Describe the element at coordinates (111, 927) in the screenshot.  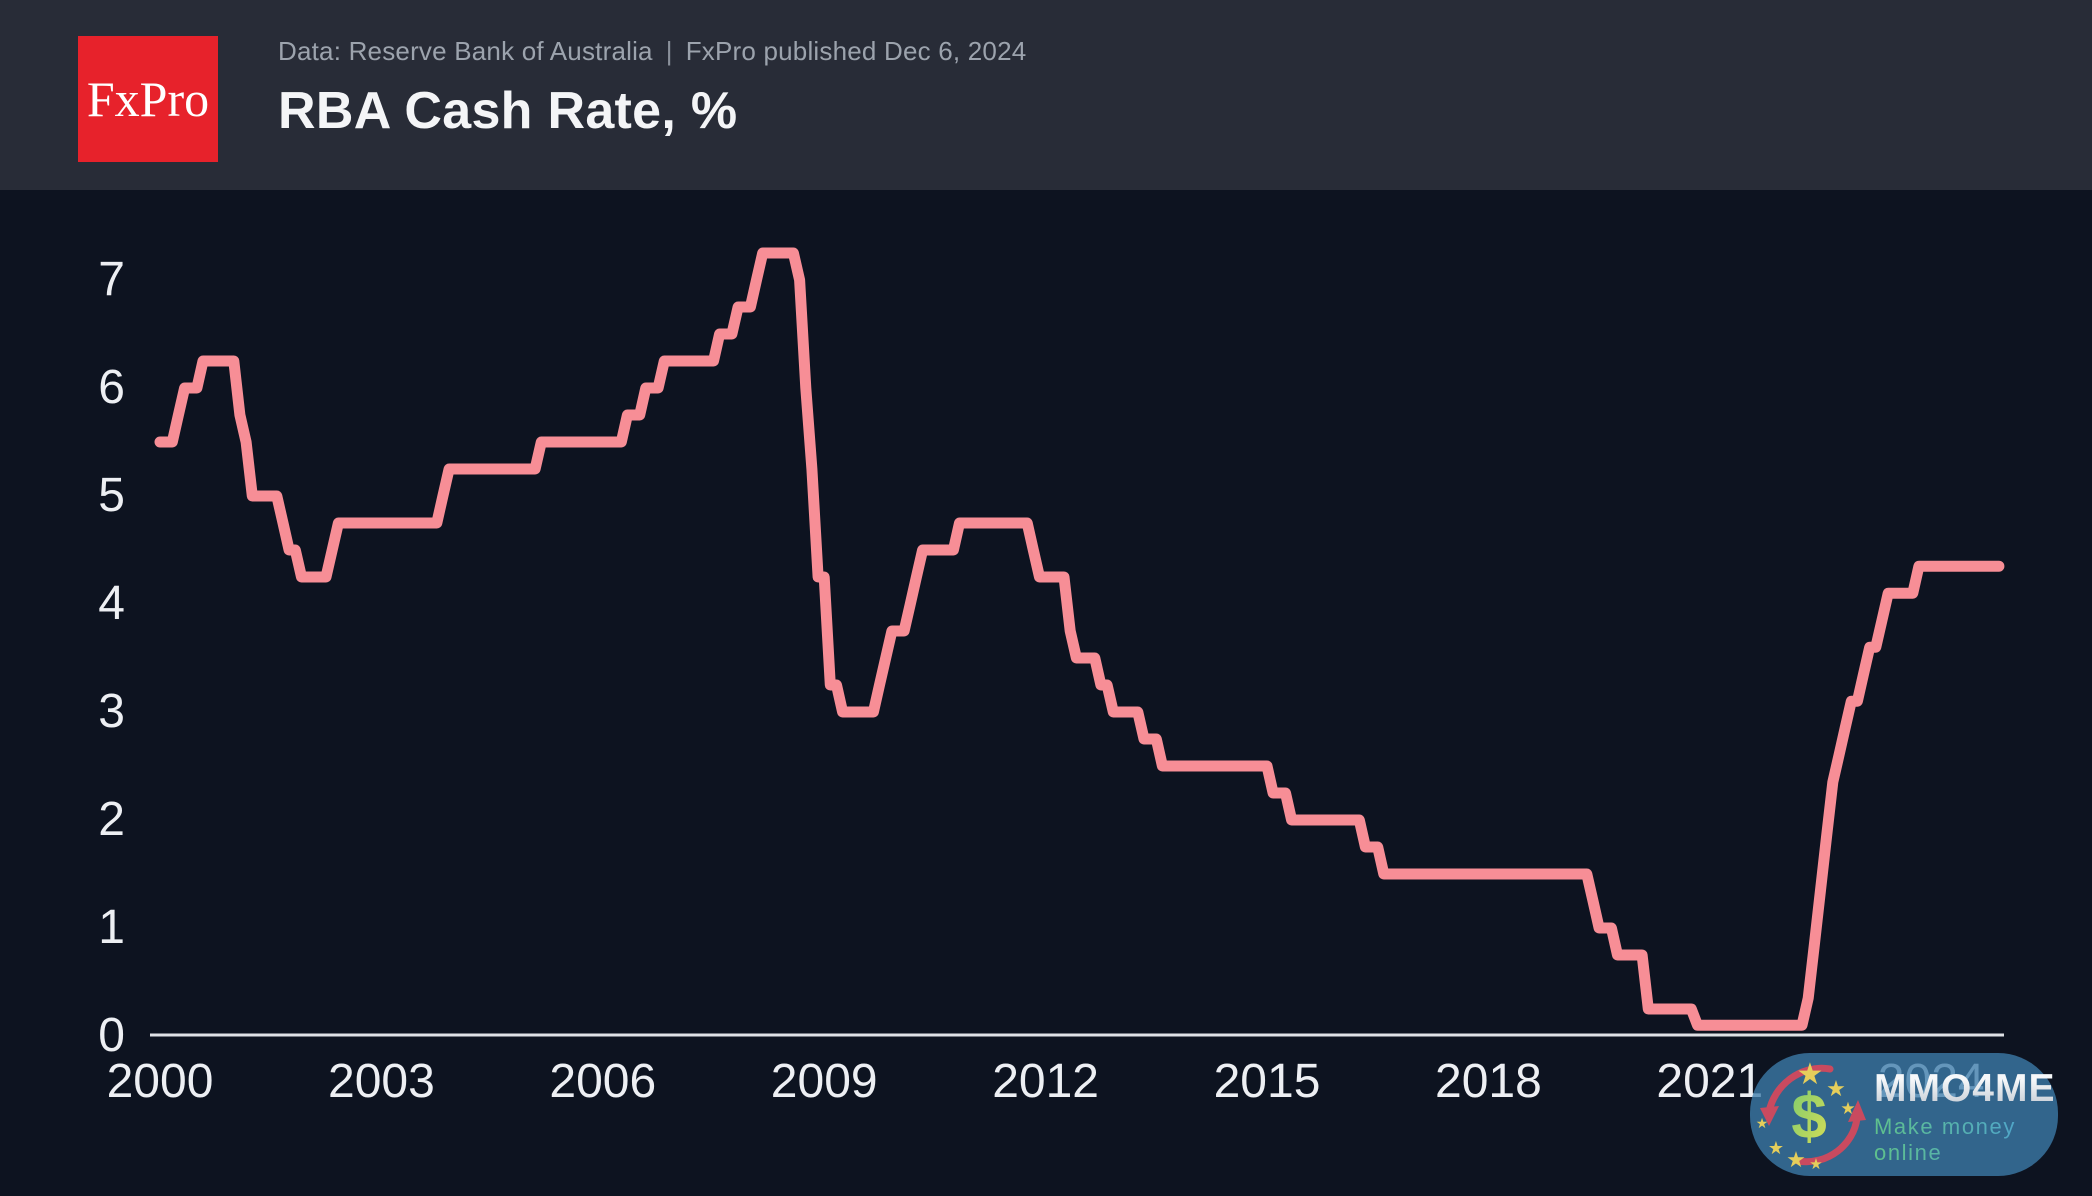
I see `y-tick-label: 1` at that location.